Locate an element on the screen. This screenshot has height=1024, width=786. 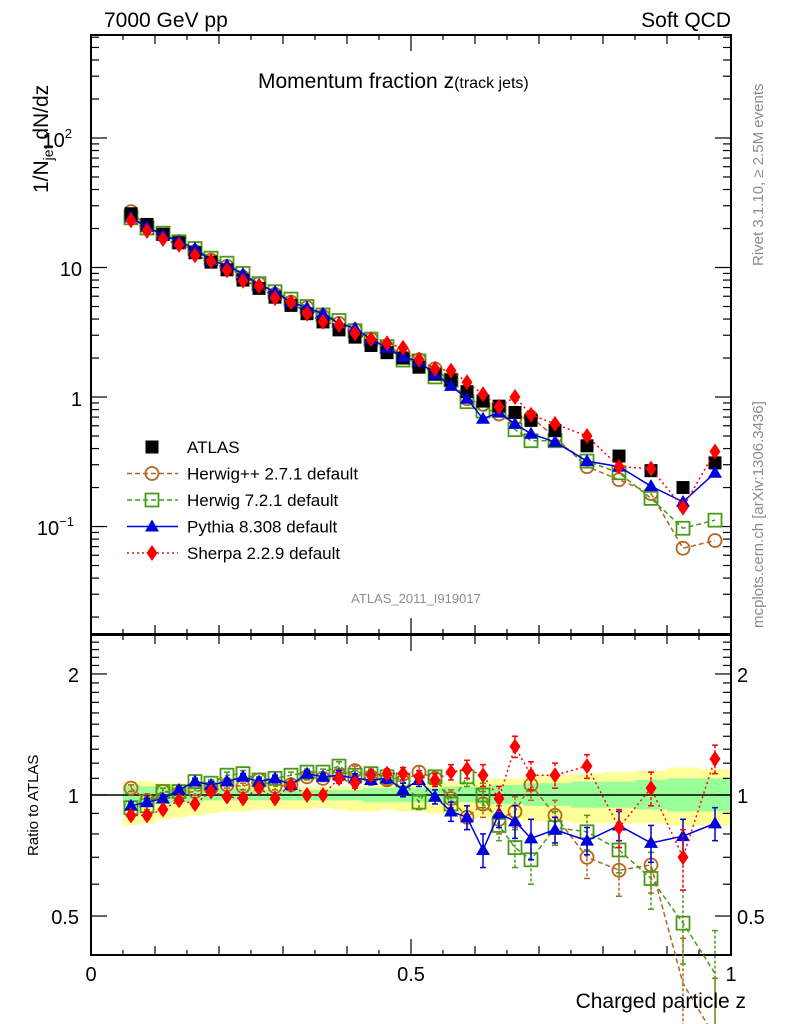
main-y-tick-labels: 102 10 1 10−1 is located at coordinates (59, 333).